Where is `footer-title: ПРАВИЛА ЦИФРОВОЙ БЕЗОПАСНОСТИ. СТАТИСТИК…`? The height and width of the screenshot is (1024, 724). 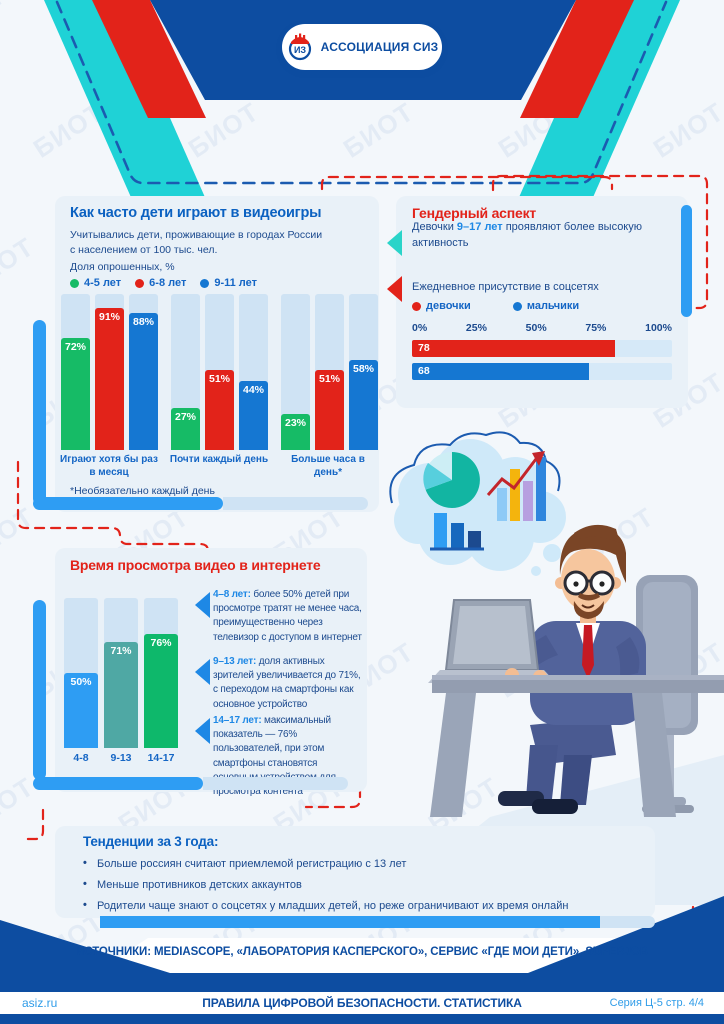 footer-title: ПРАВИЛА ЦИФРОВОЙ БЕЗОПАСНОСТИ. СТАТИСТИК… is located at coordinates (362, 1003).